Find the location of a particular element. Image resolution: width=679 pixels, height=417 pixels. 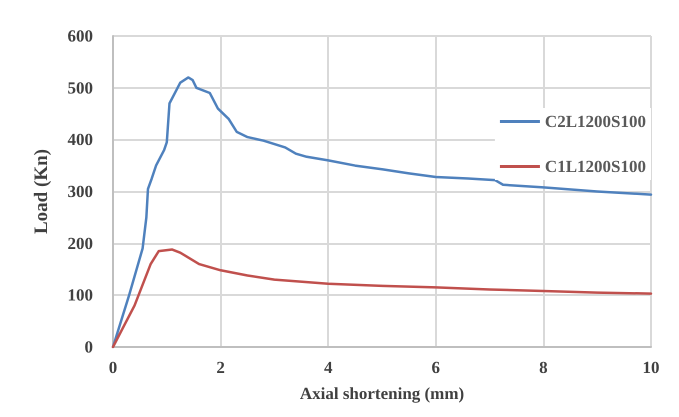

x-tick-label: 6 is located at coordinates (436, 367).